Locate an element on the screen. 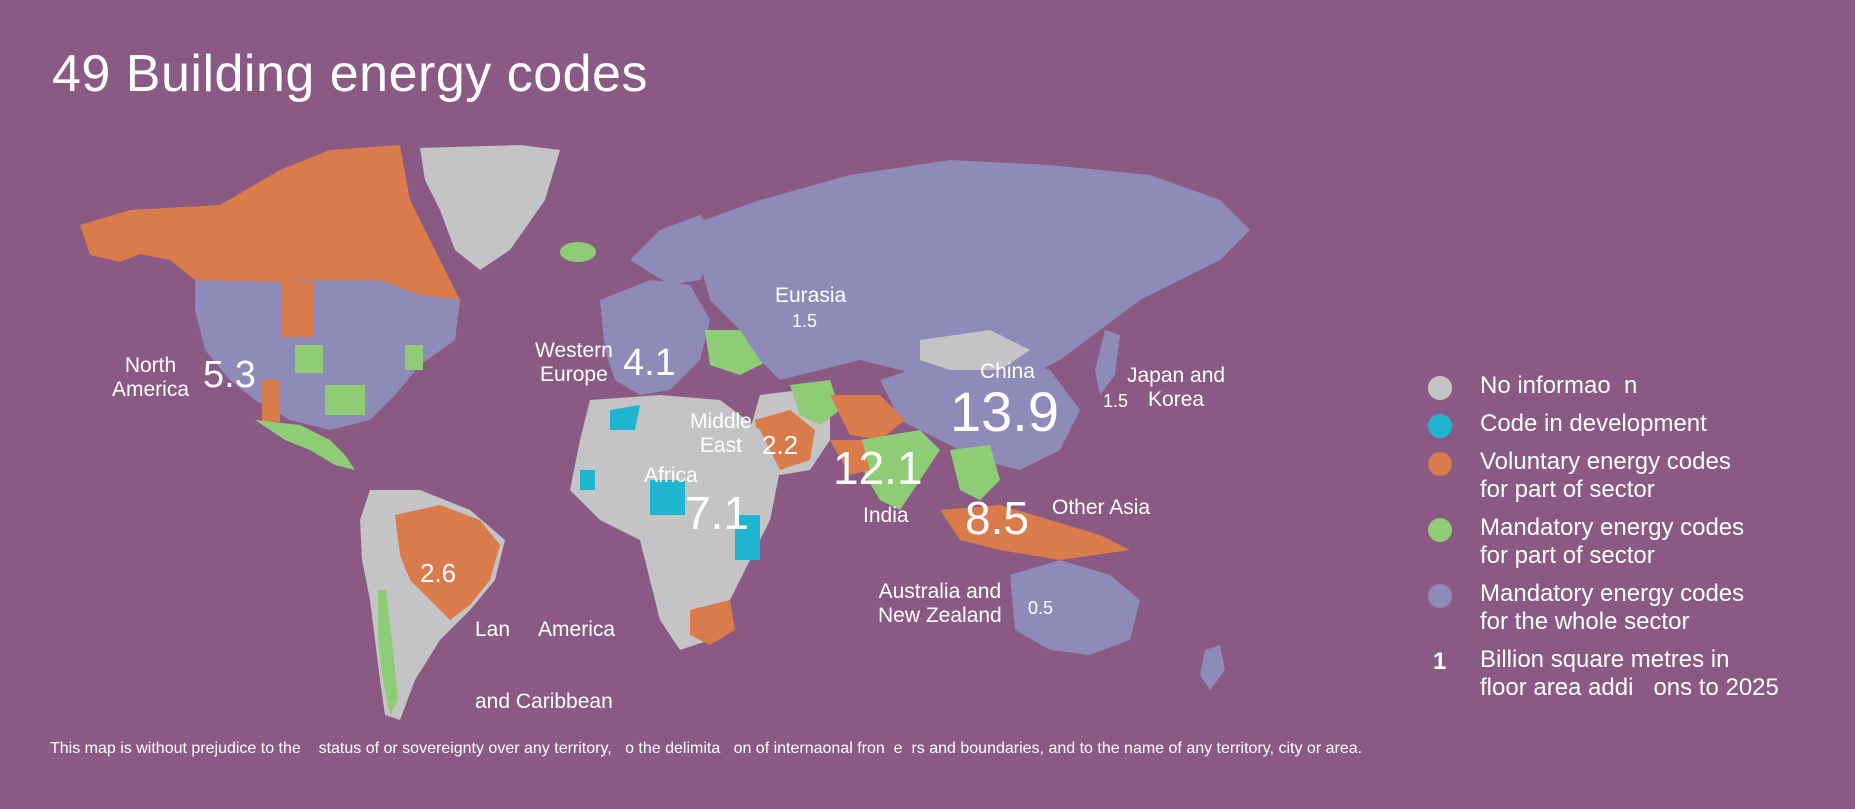  region-label-north-america: North America is located at coordinates (150, 378).